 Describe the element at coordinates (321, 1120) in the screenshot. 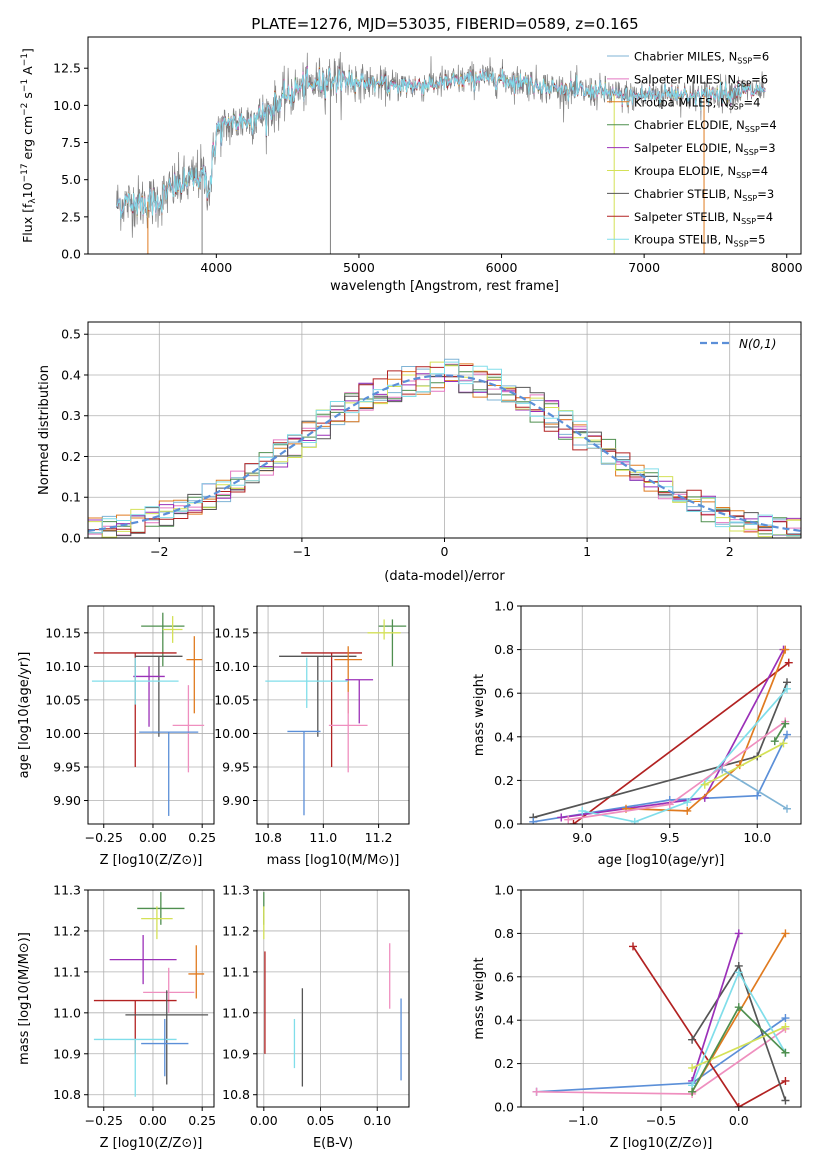

I see `x-tick-label: 0.05` at that location.